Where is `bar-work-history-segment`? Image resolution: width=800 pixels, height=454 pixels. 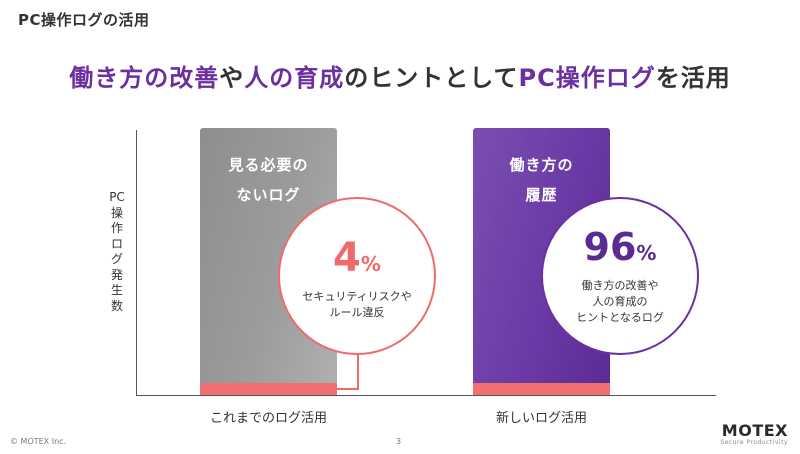
bar-work-history-segment is located at coordinates (541, 389).